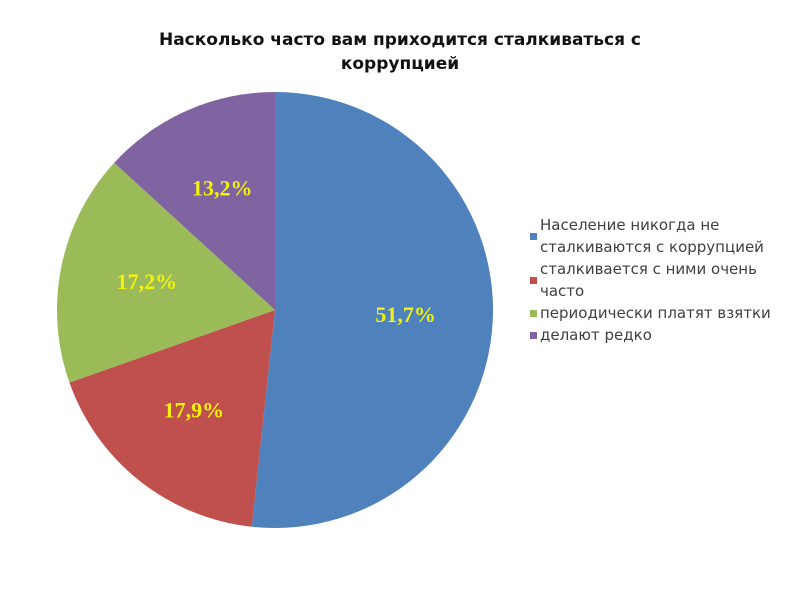 The image size is (800, 600). I want to click on legend-label: делают редко, so click(596, 335).